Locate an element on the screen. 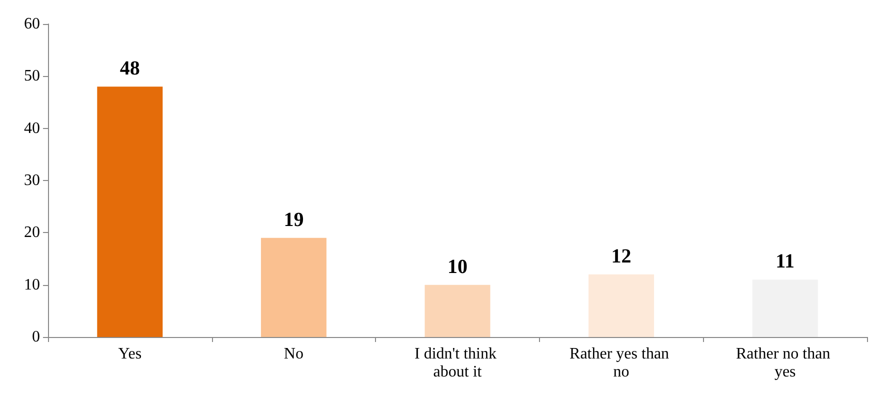  x-tick-label: No is located at coordinates (294, 354).